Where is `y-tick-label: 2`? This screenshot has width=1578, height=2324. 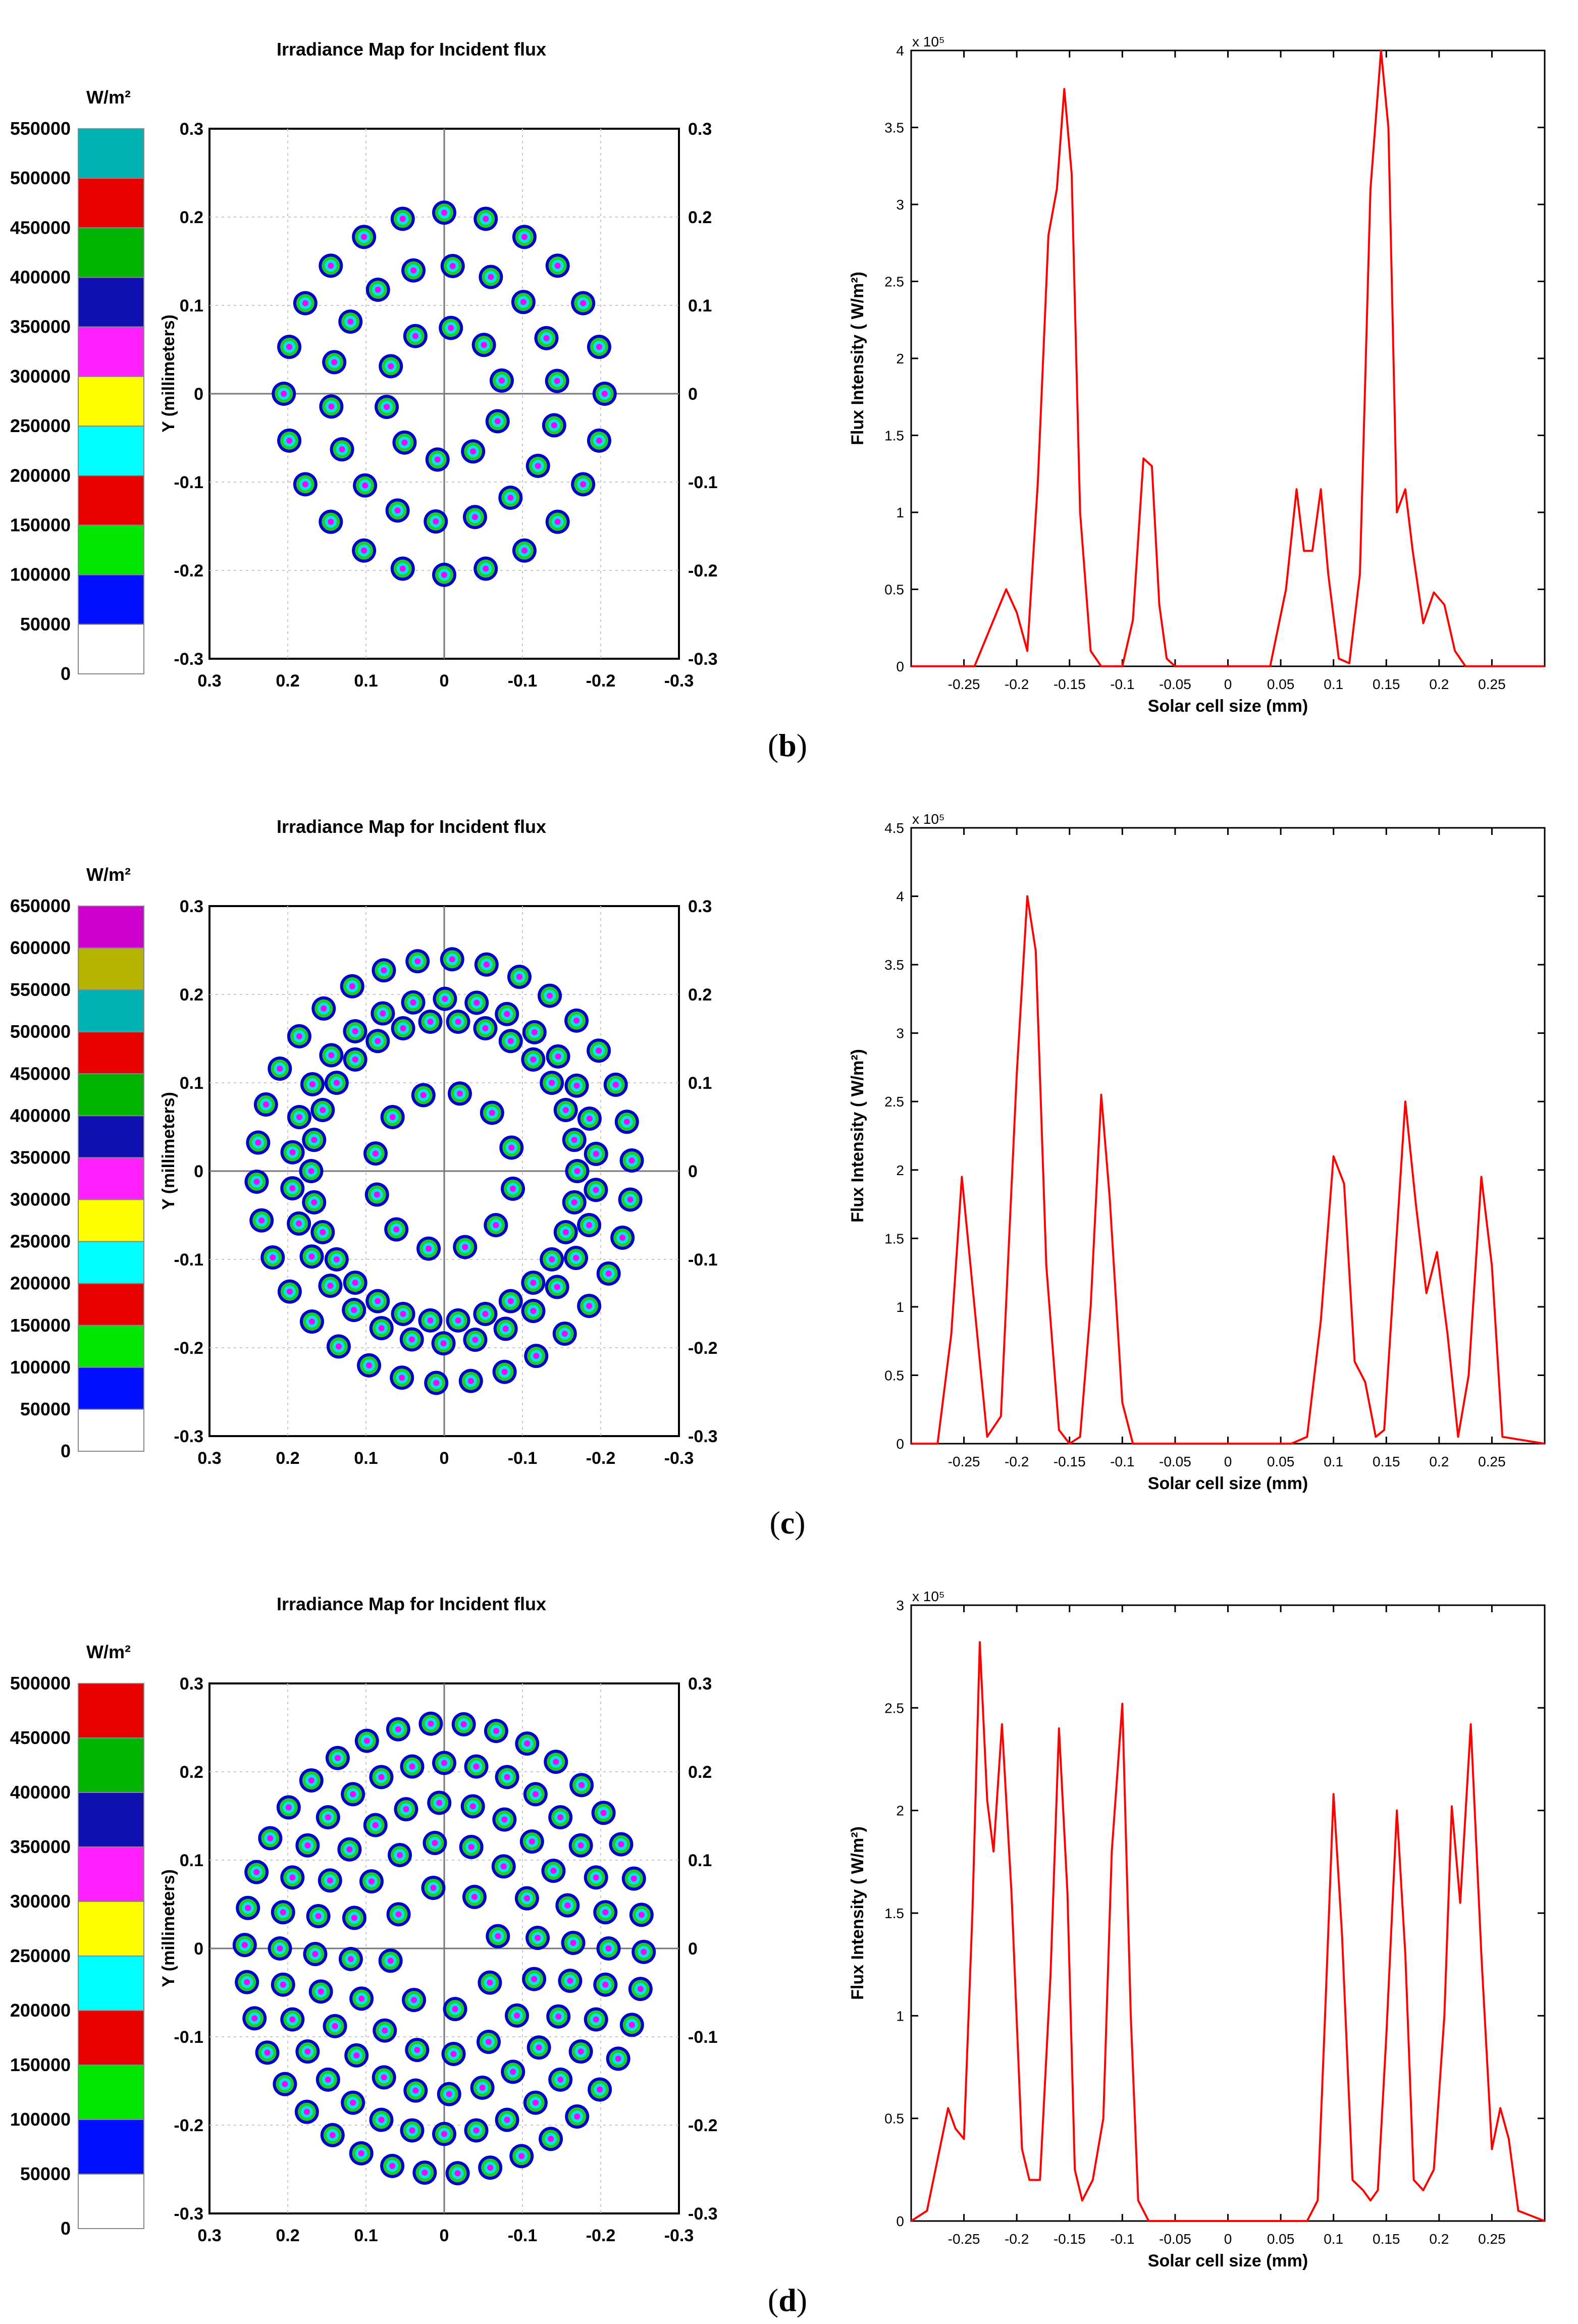
y-tick-label: 2 is located at coordinates (900, 1811).